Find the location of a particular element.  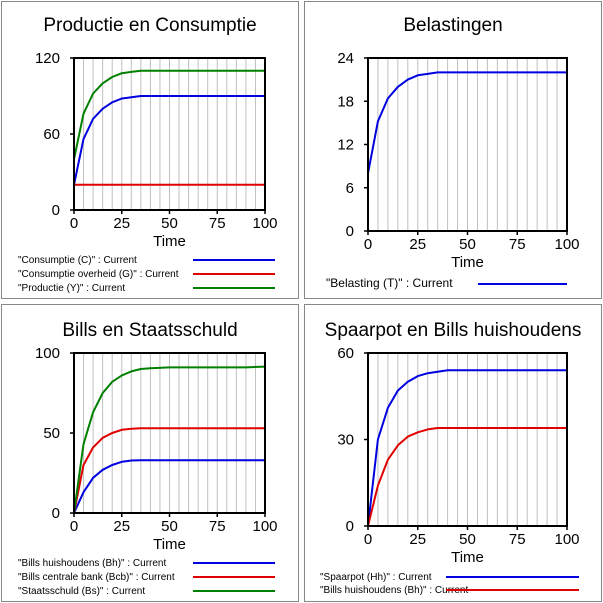

y-tick-label: 12 is located at coordinates (345, 145).